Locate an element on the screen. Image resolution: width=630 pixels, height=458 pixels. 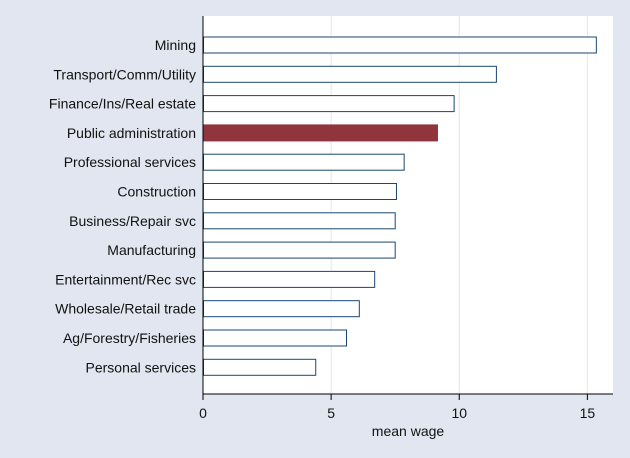
bar-manufacturing is located at coordinates (299, 250).